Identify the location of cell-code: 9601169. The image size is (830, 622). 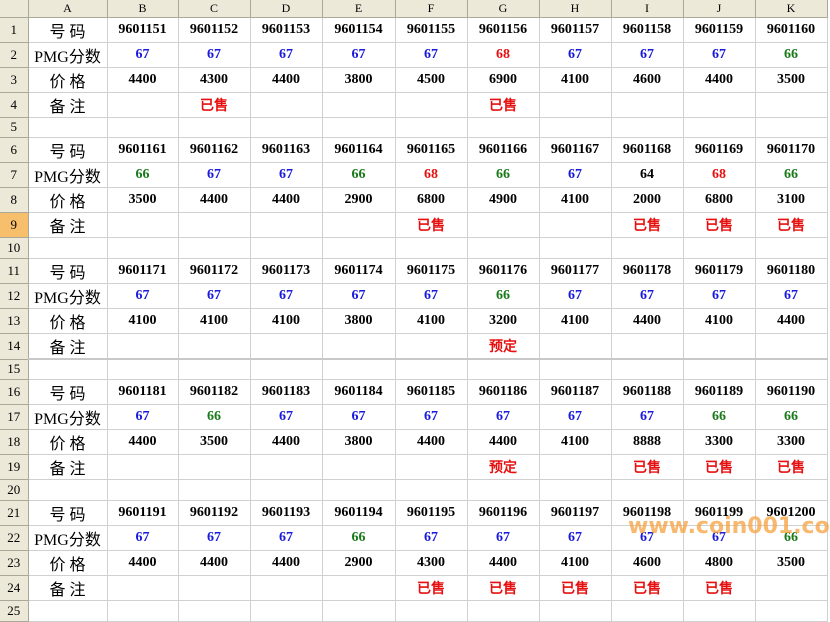
(719, 150).